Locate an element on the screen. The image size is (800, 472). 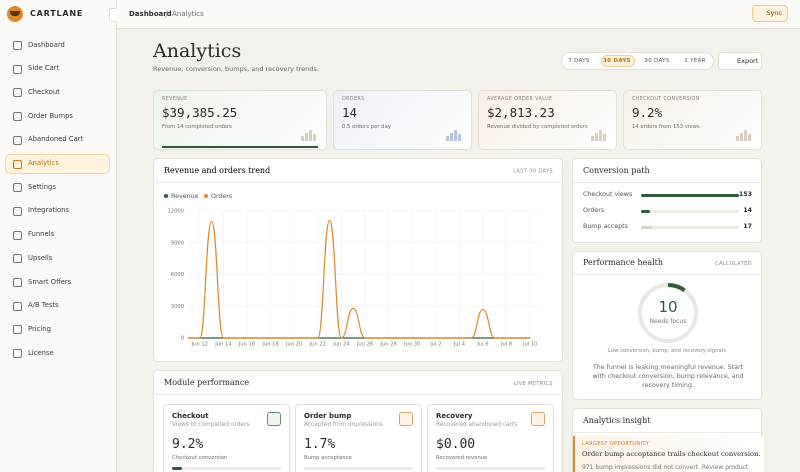
sync-button: Sync is located at coordinates (770, 13).